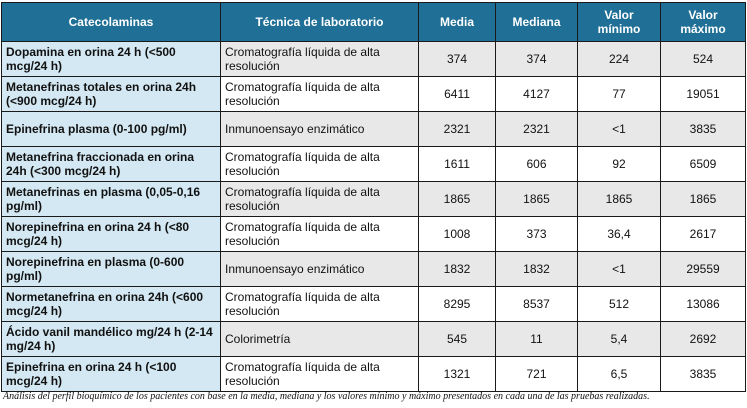 The width and height of the screenshot is (747, 408). I want to click on cell-media: 6411, so click(457, 94).